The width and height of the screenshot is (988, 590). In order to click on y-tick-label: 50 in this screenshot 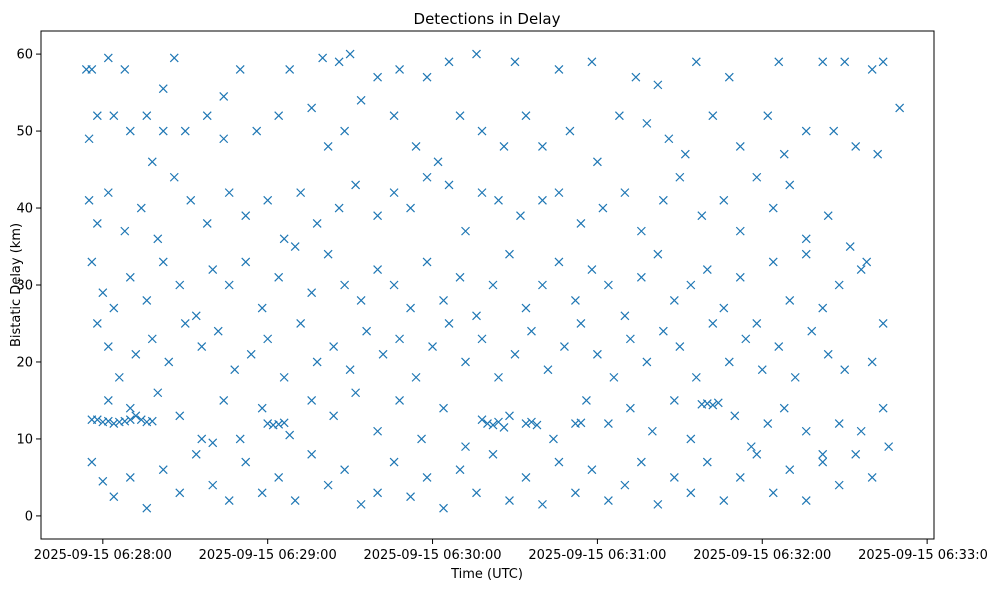, I will do `click(24, 132)`.